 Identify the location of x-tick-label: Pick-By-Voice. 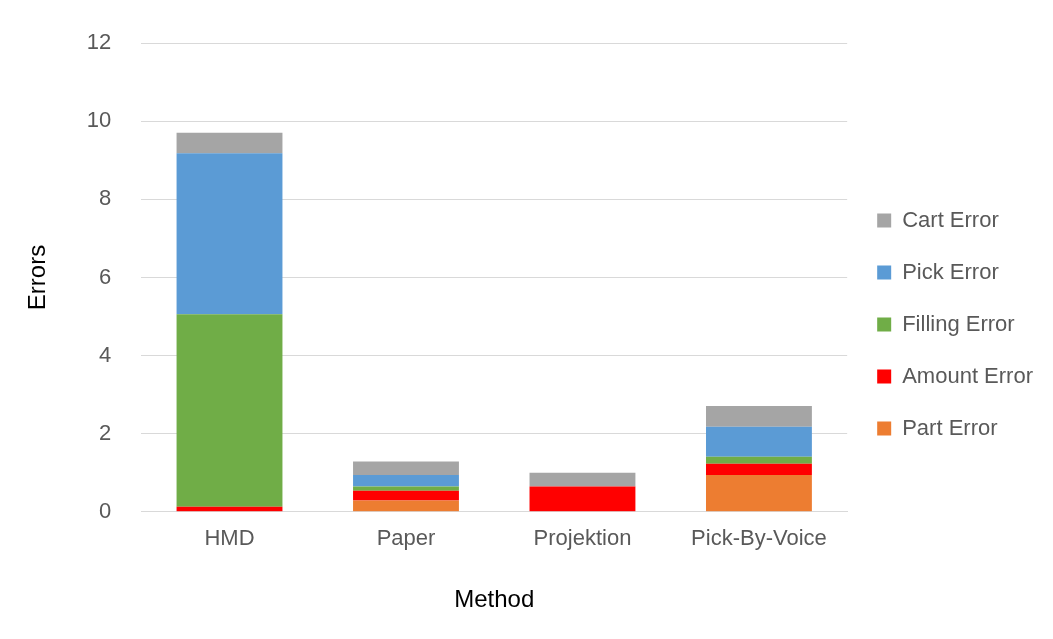
(759, 538).